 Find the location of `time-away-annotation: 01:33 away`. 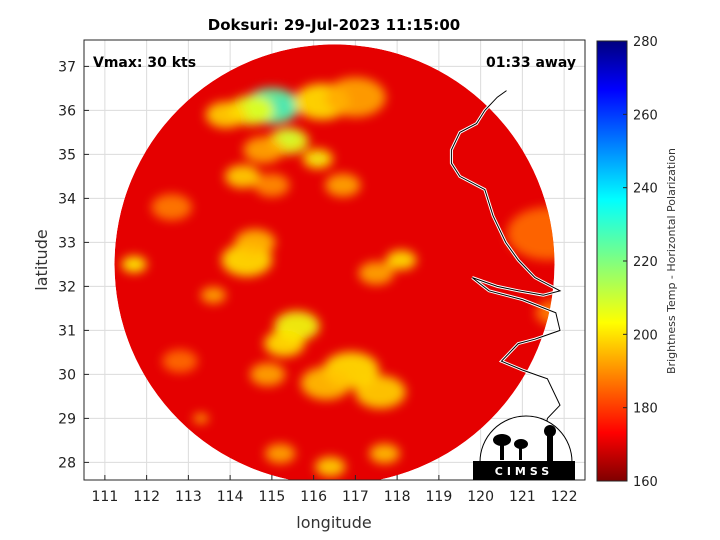

time-away-annotation: 01:33 away is located at coordinates (531, 63).